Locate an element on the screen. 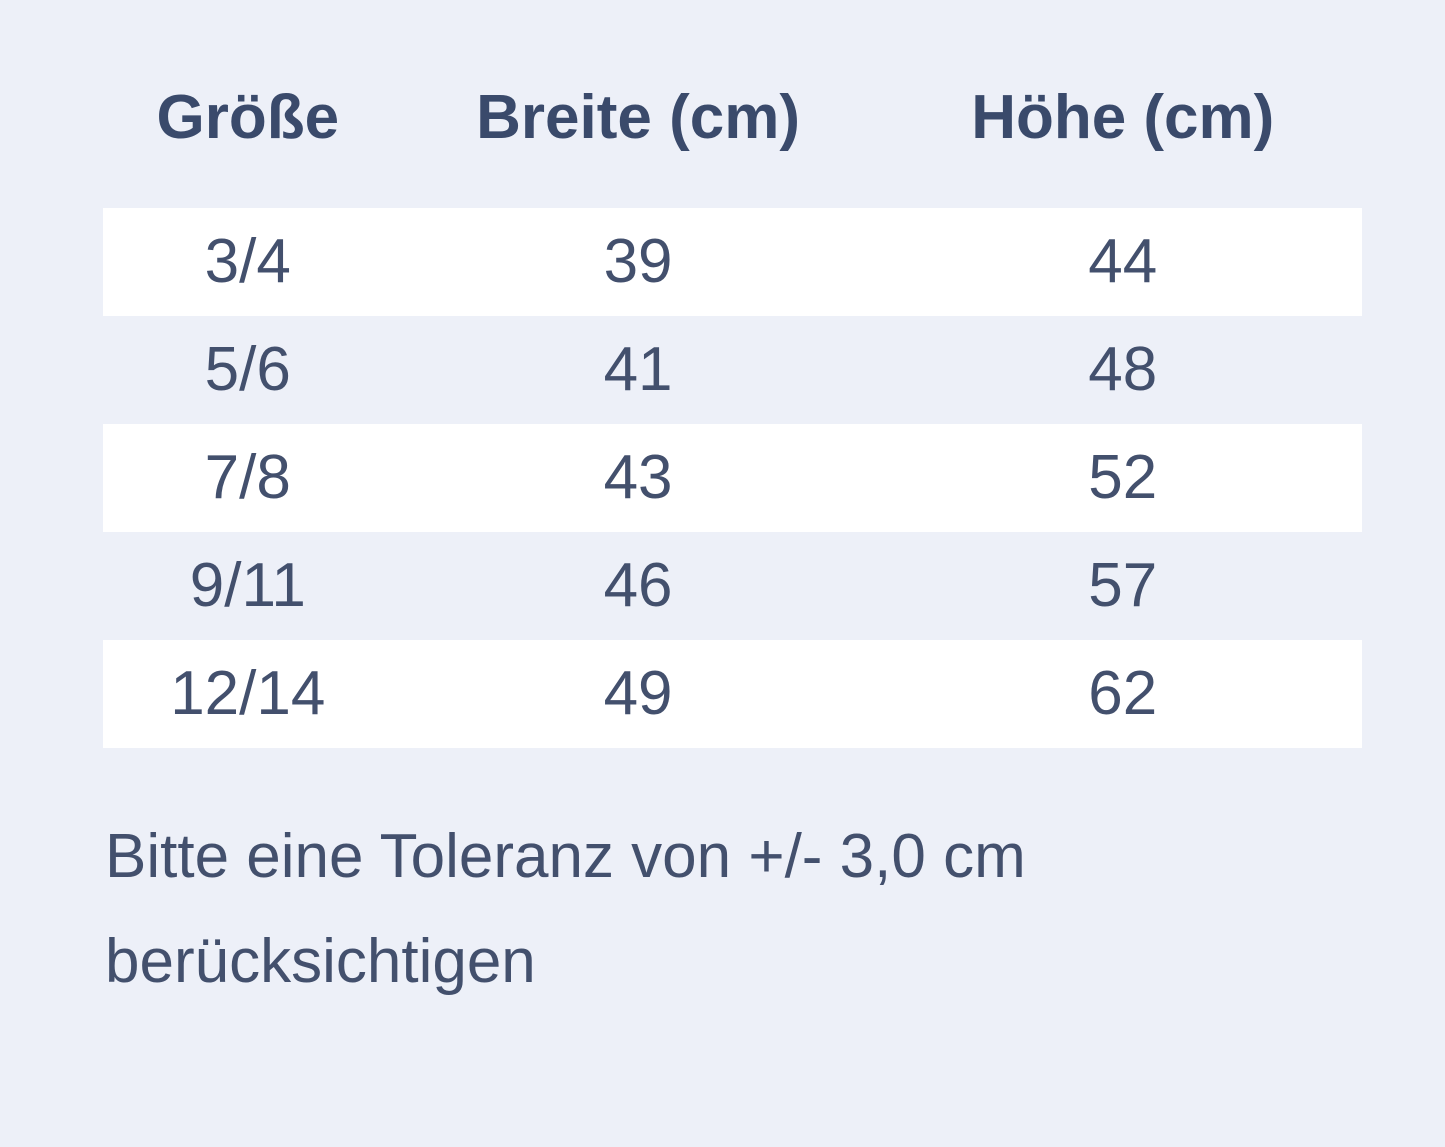 This screenshot has width=1445, height=1147. table-row: 7/8 43 52 is located at coordinates (732, 478).